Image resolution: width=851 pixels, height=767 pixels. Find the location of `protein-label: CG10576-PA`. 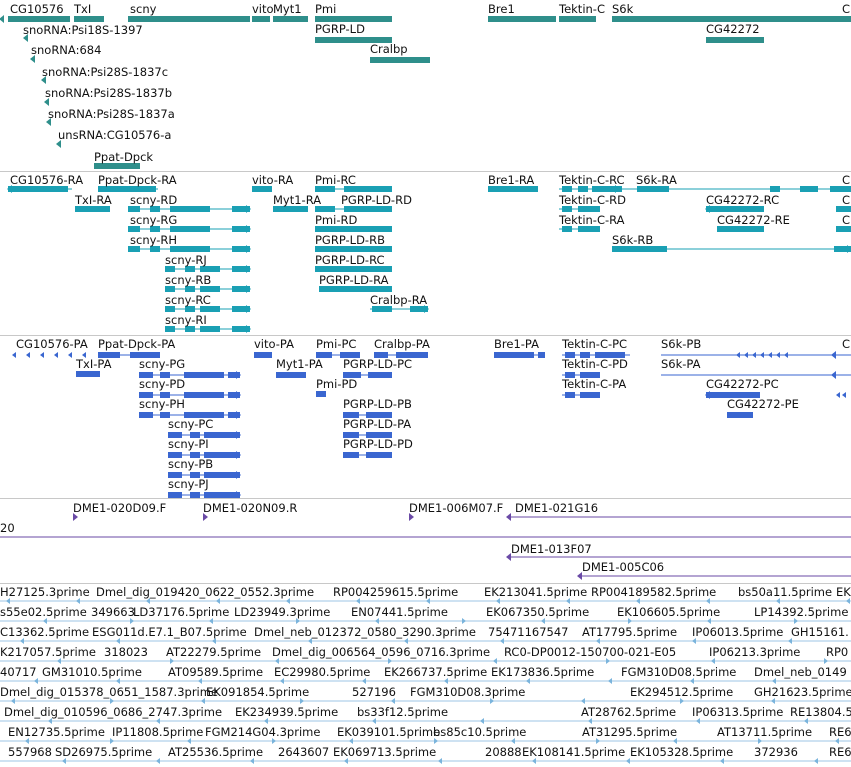

protein-label: CG10576-PA is located at coordinates (52, 344).